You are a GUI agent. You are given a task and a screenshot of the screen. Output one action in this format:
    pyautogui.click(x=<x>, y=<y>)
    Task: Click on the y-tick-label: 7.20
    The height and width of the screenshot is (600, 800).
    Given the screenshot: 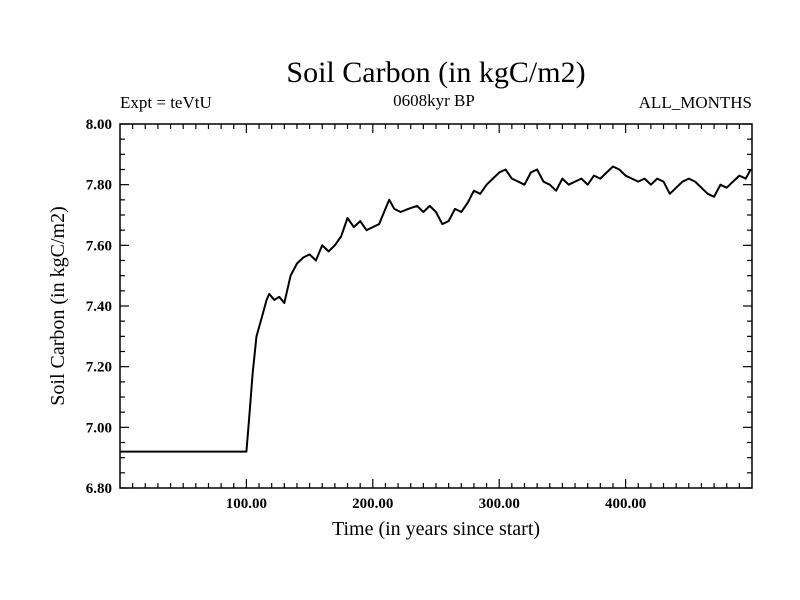 What is the action you would take?
    pyautogui.click(x=99, y=368)
    